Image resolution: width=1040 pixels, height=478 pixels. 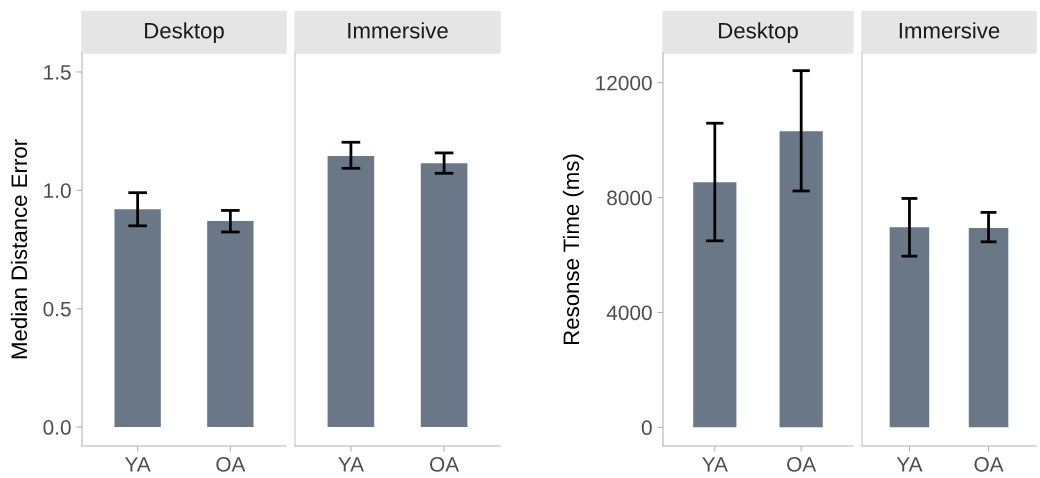 What do you see at coordinates (624, 83) in the screenshot?
I see `y-tick-label: 12000` at bounding box center [624, 83].